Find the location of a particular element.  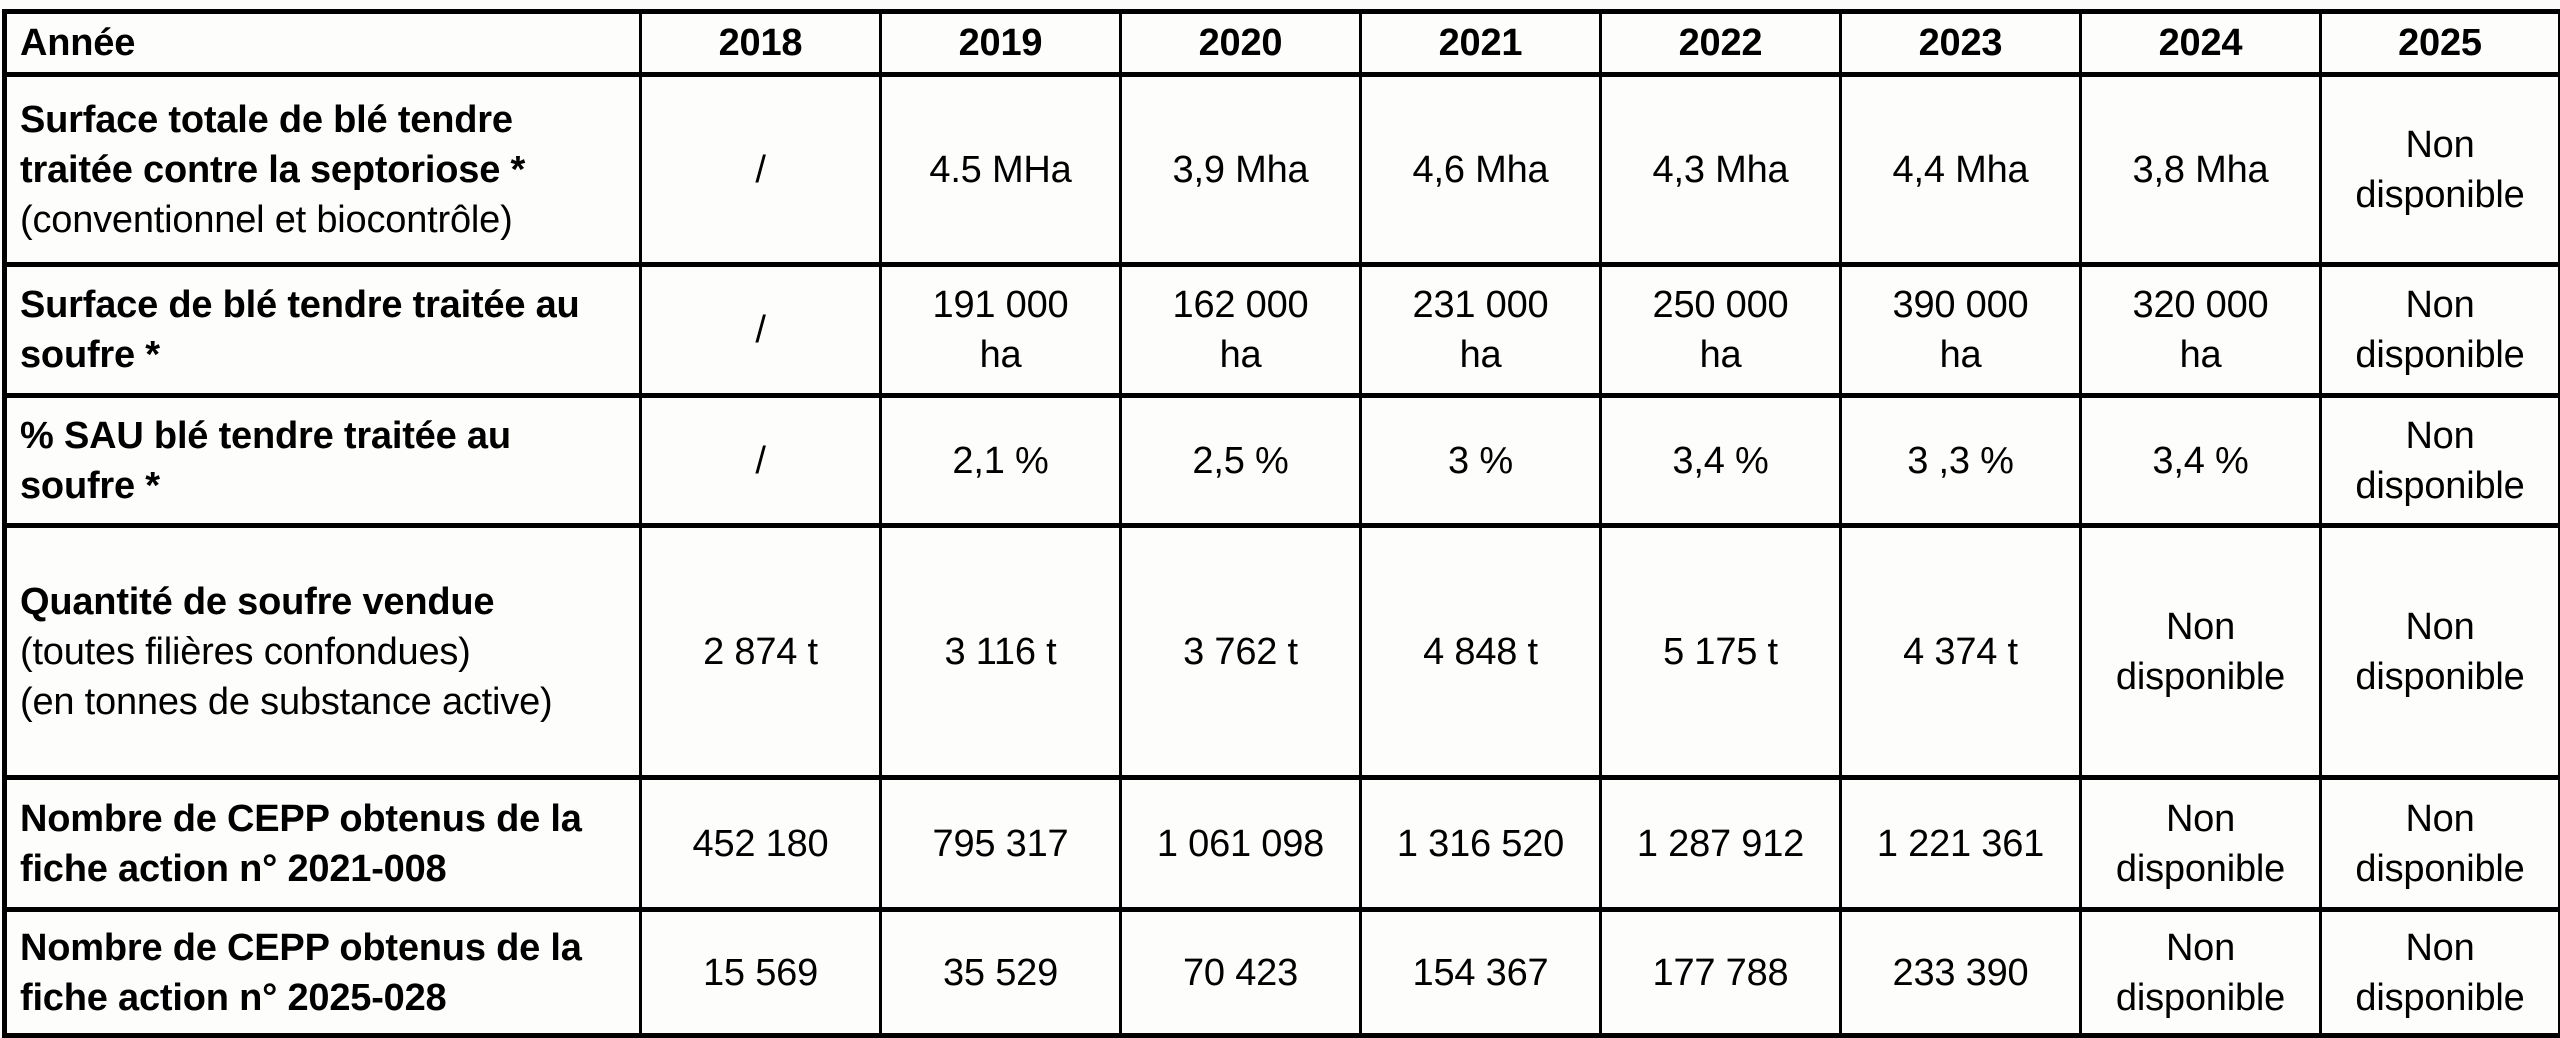

year-header: 2019 is located at coordinates (1001, 43).